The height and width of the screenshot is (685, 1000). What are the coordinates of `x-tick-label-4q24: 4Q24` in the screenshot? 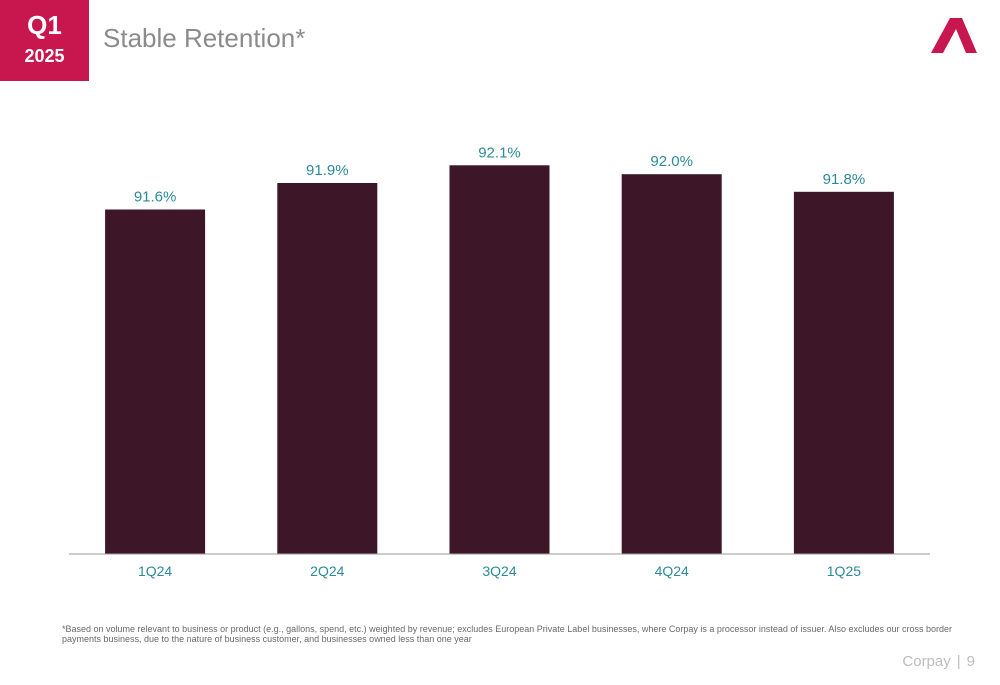 It's located at (672, 571).